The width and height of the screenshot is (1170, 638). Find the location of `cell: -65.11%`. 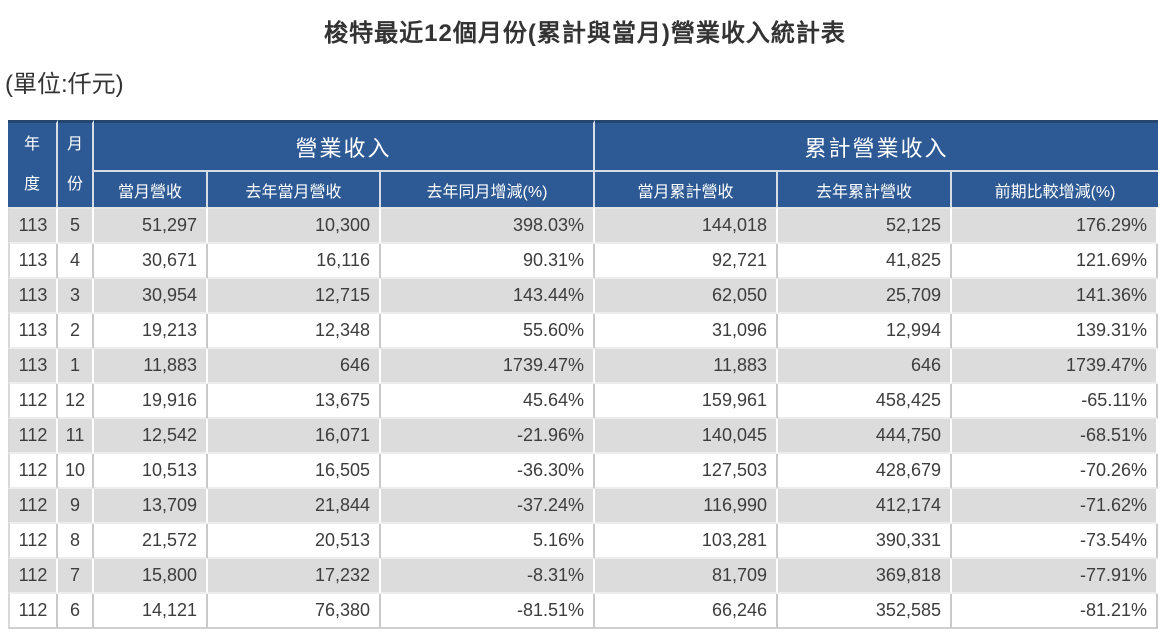

cell: -65.11% is located at coordinates (1055, 401).